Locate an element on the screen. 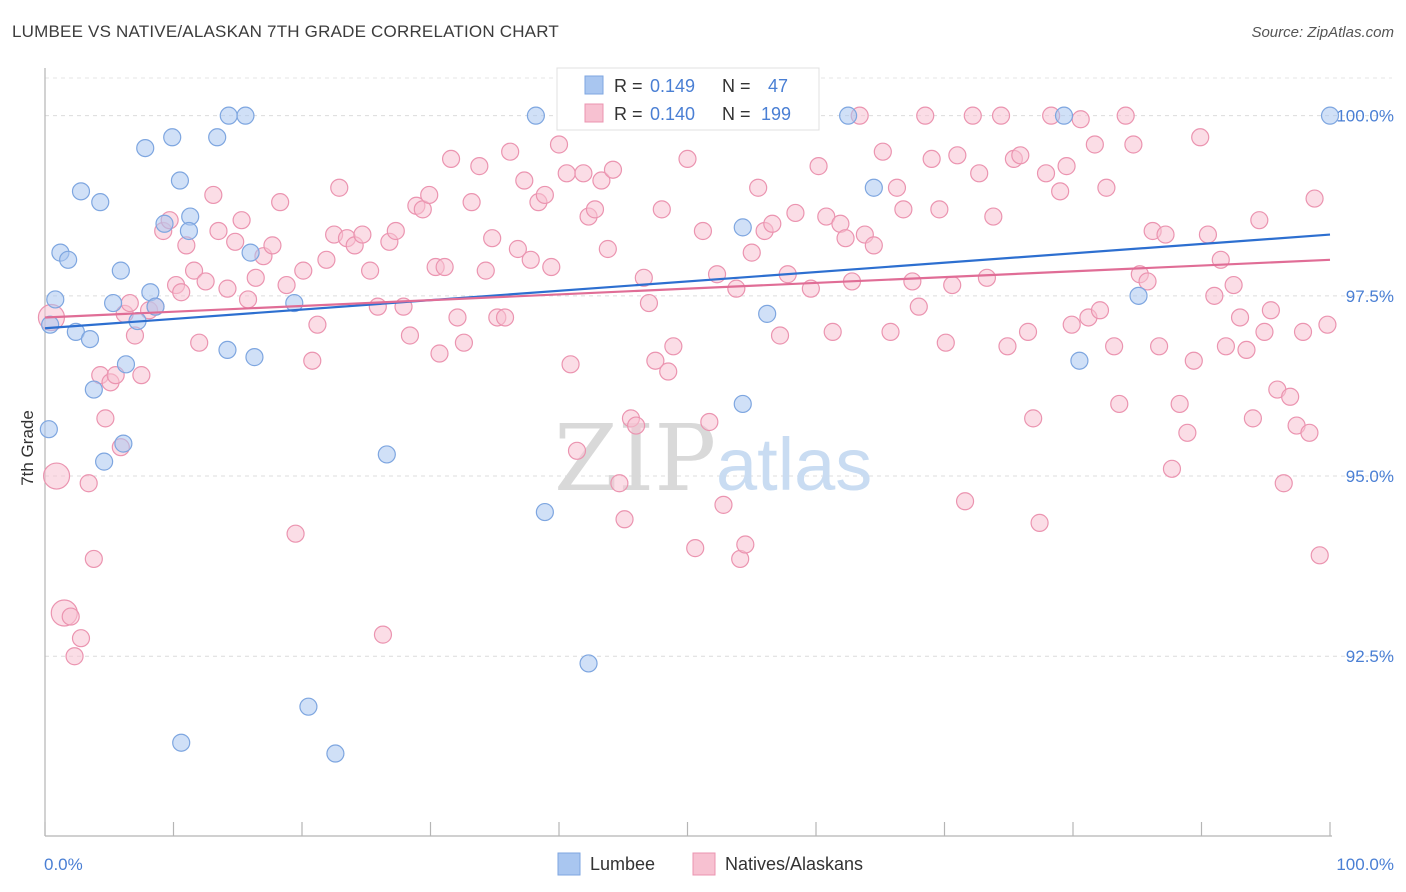 The height and width of the screenshot is (892, 1406). stats-n-value-lumbee: 47 is located at coordinates (778, 86).